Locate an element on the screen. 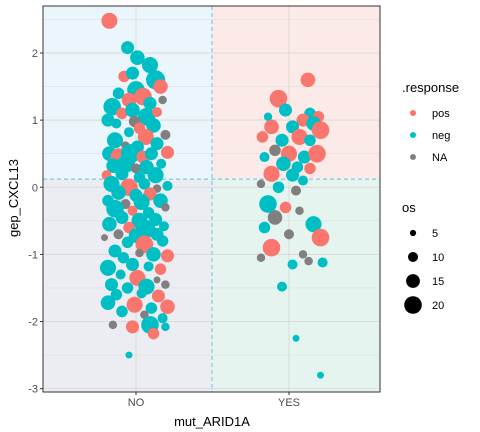  y-axis: -3 -2 -1 0 1 2 is located at coordinates (35, 222).